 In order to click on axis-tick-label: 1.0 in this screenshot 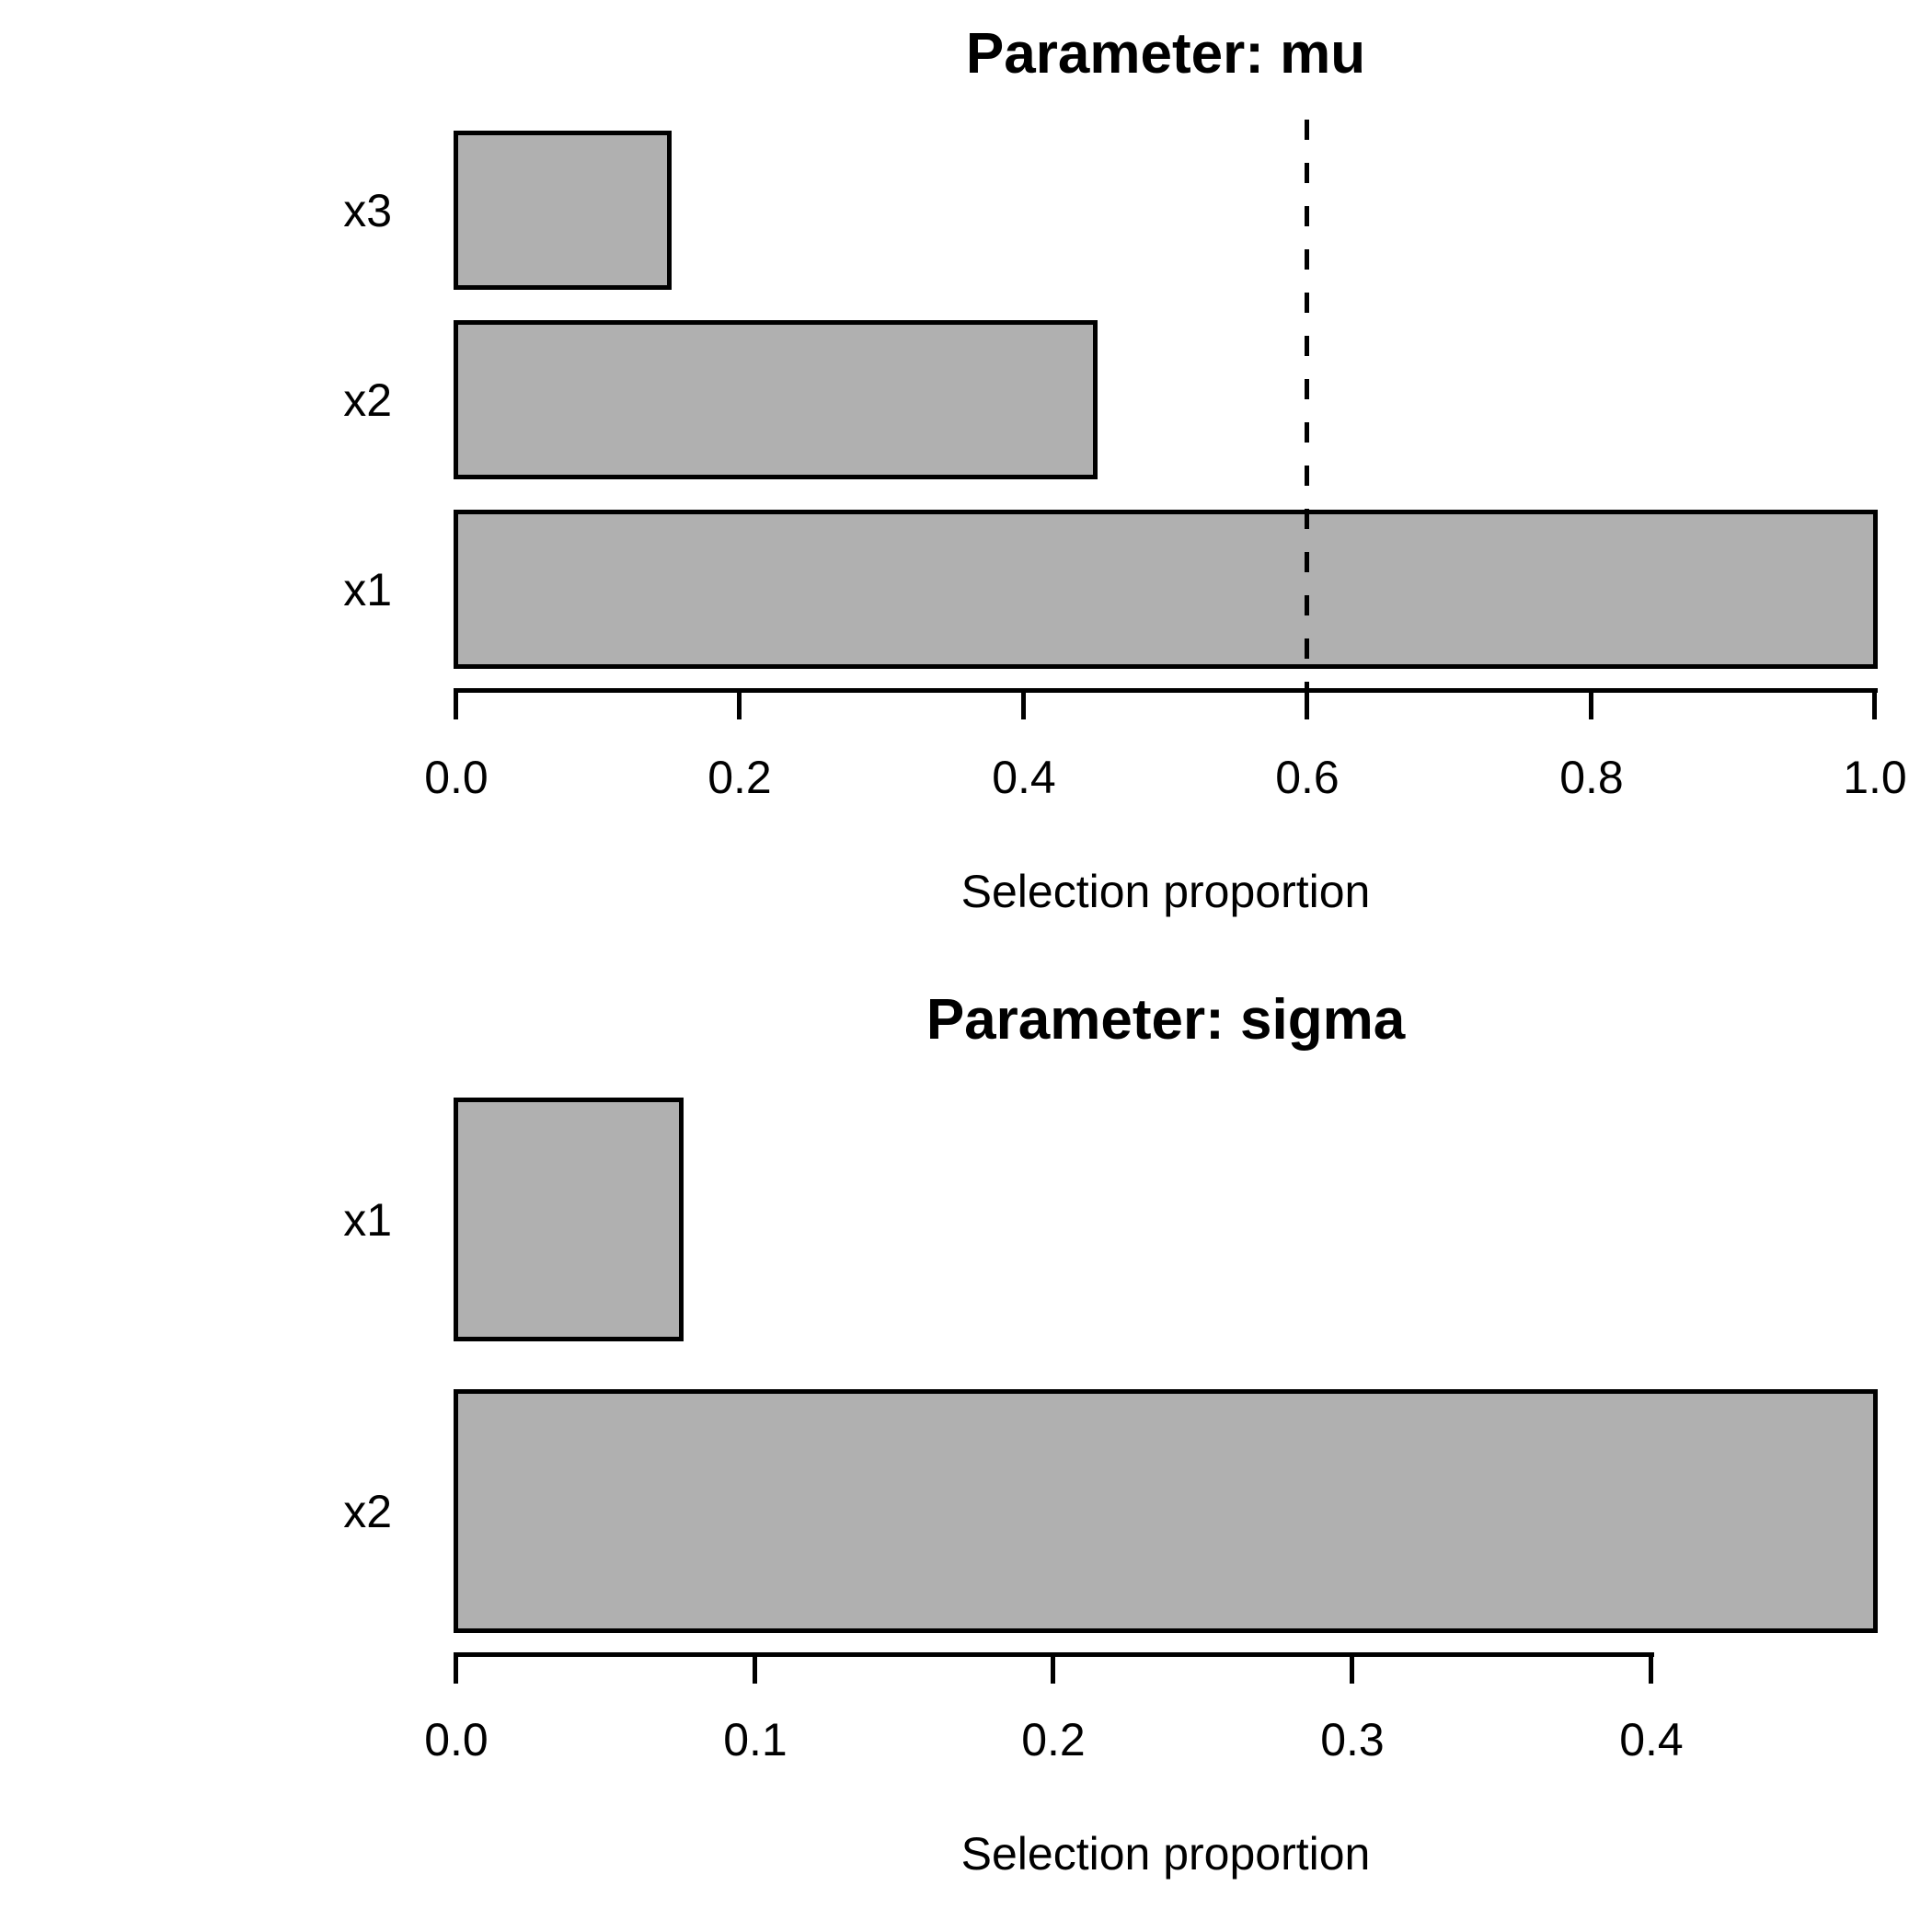, I will do `click(1875, 777)`.